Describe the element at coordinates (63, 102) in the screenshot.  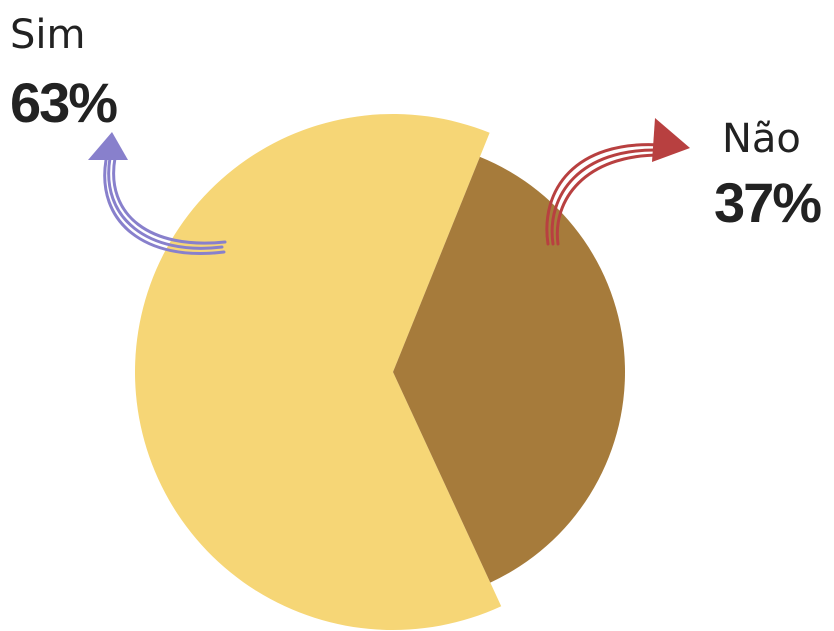
I see `slice-value-label: 63%` at that location.